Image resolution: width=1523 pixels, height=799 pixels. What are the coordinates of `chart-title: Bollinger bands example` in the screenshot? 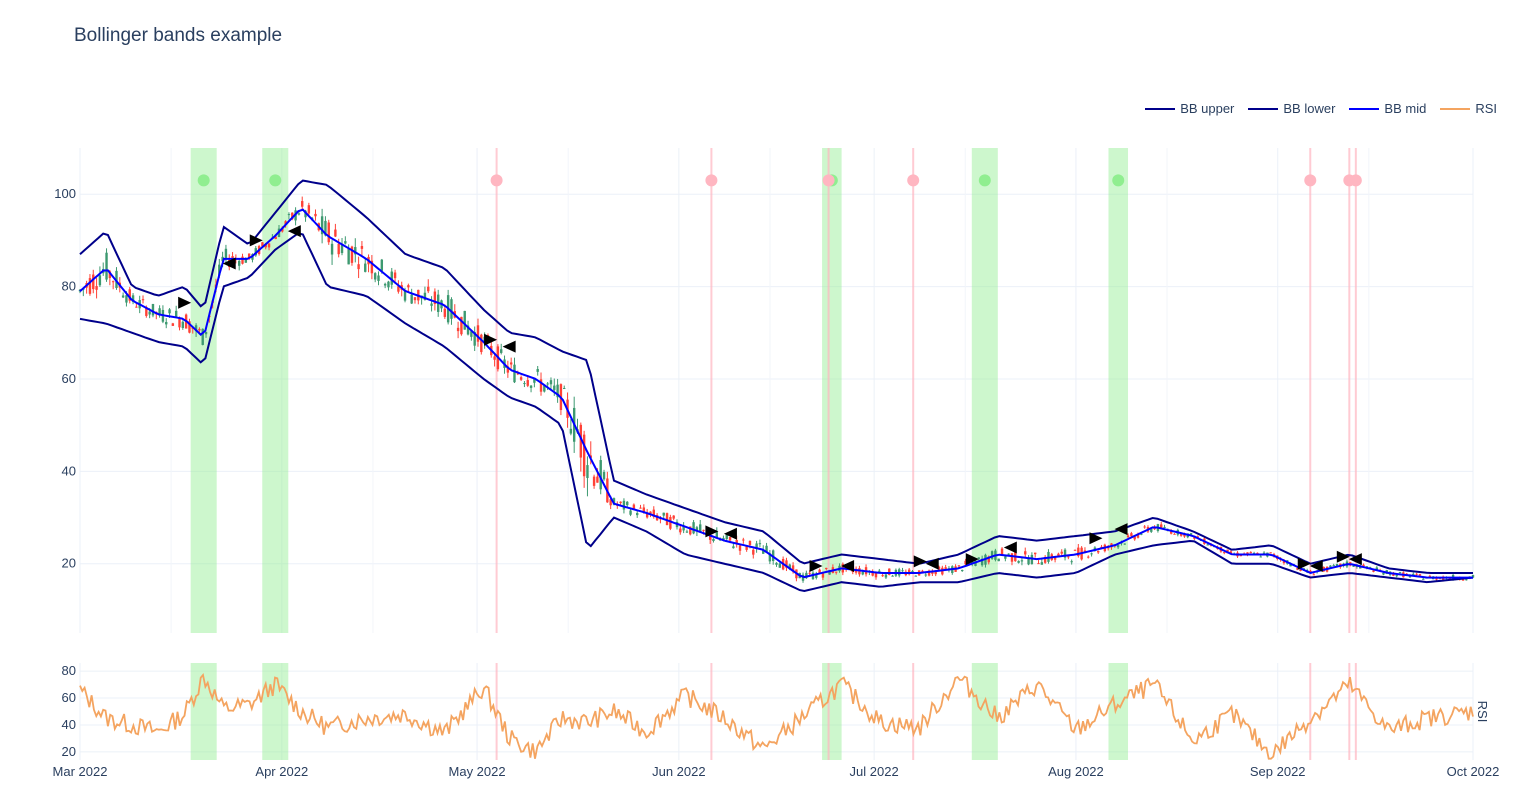 It's located at (178, 35).